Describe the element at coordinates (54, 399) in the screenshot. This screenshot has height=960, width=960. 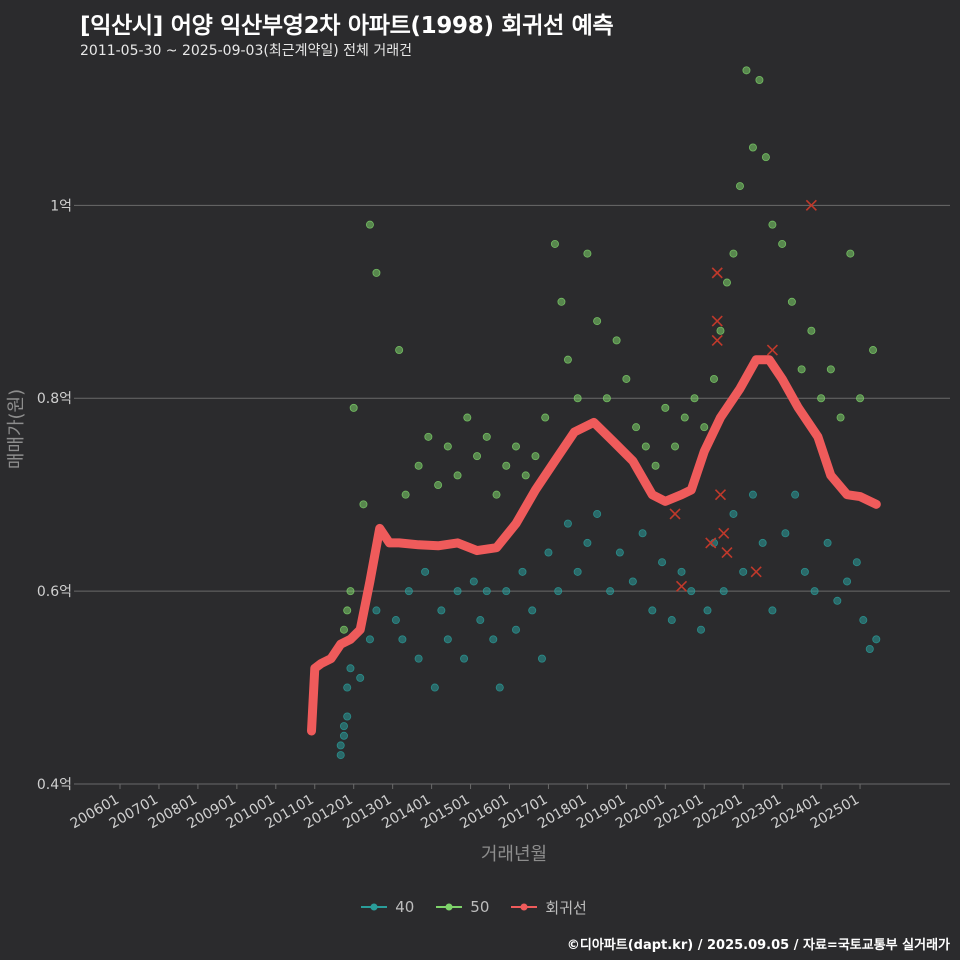
I see `y-tick-label-2: 0.8억` at that location.